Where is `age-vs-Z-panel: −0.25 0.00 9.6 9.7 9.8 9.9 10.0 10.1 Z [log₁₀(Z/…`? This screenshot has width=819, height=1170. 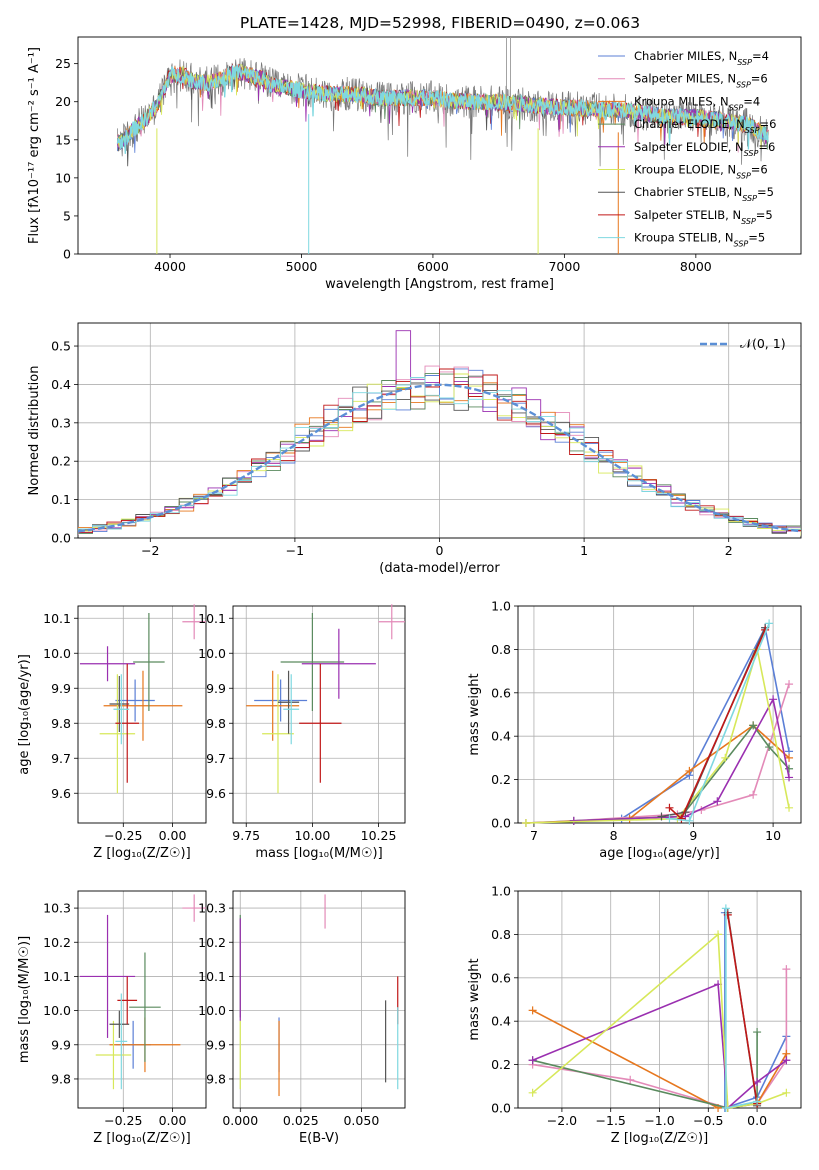
age-vs-Z-panel: −0.25 0.00 9.6 9.7 9.8 9.9 10.0 10.1 Z [log₁₀(Z/… is located at coordinates (112, 732).